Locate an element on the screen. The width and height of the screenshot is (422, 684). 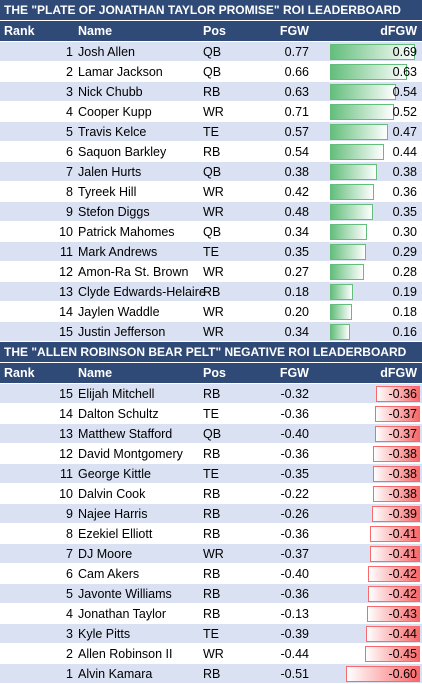
cell-dfgw: 0.35 is located at coordinates (375, 212).